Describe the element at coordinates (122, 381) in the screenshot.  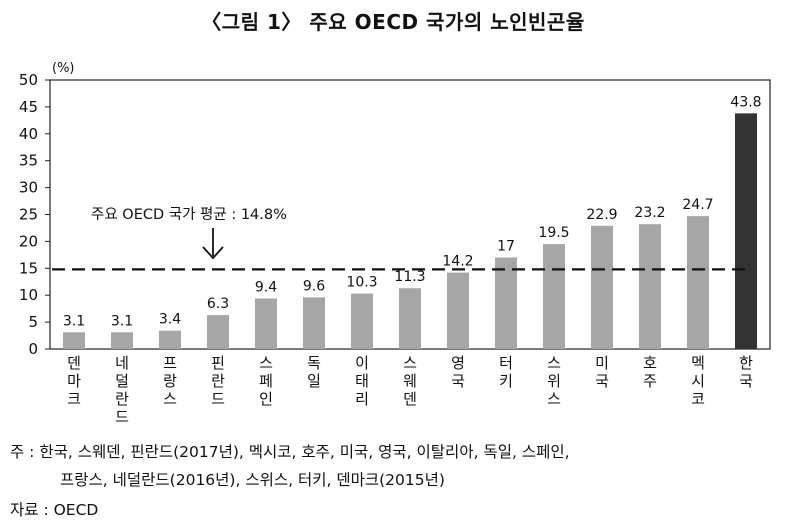
I see `x-category-label-char: 덜` at that location.